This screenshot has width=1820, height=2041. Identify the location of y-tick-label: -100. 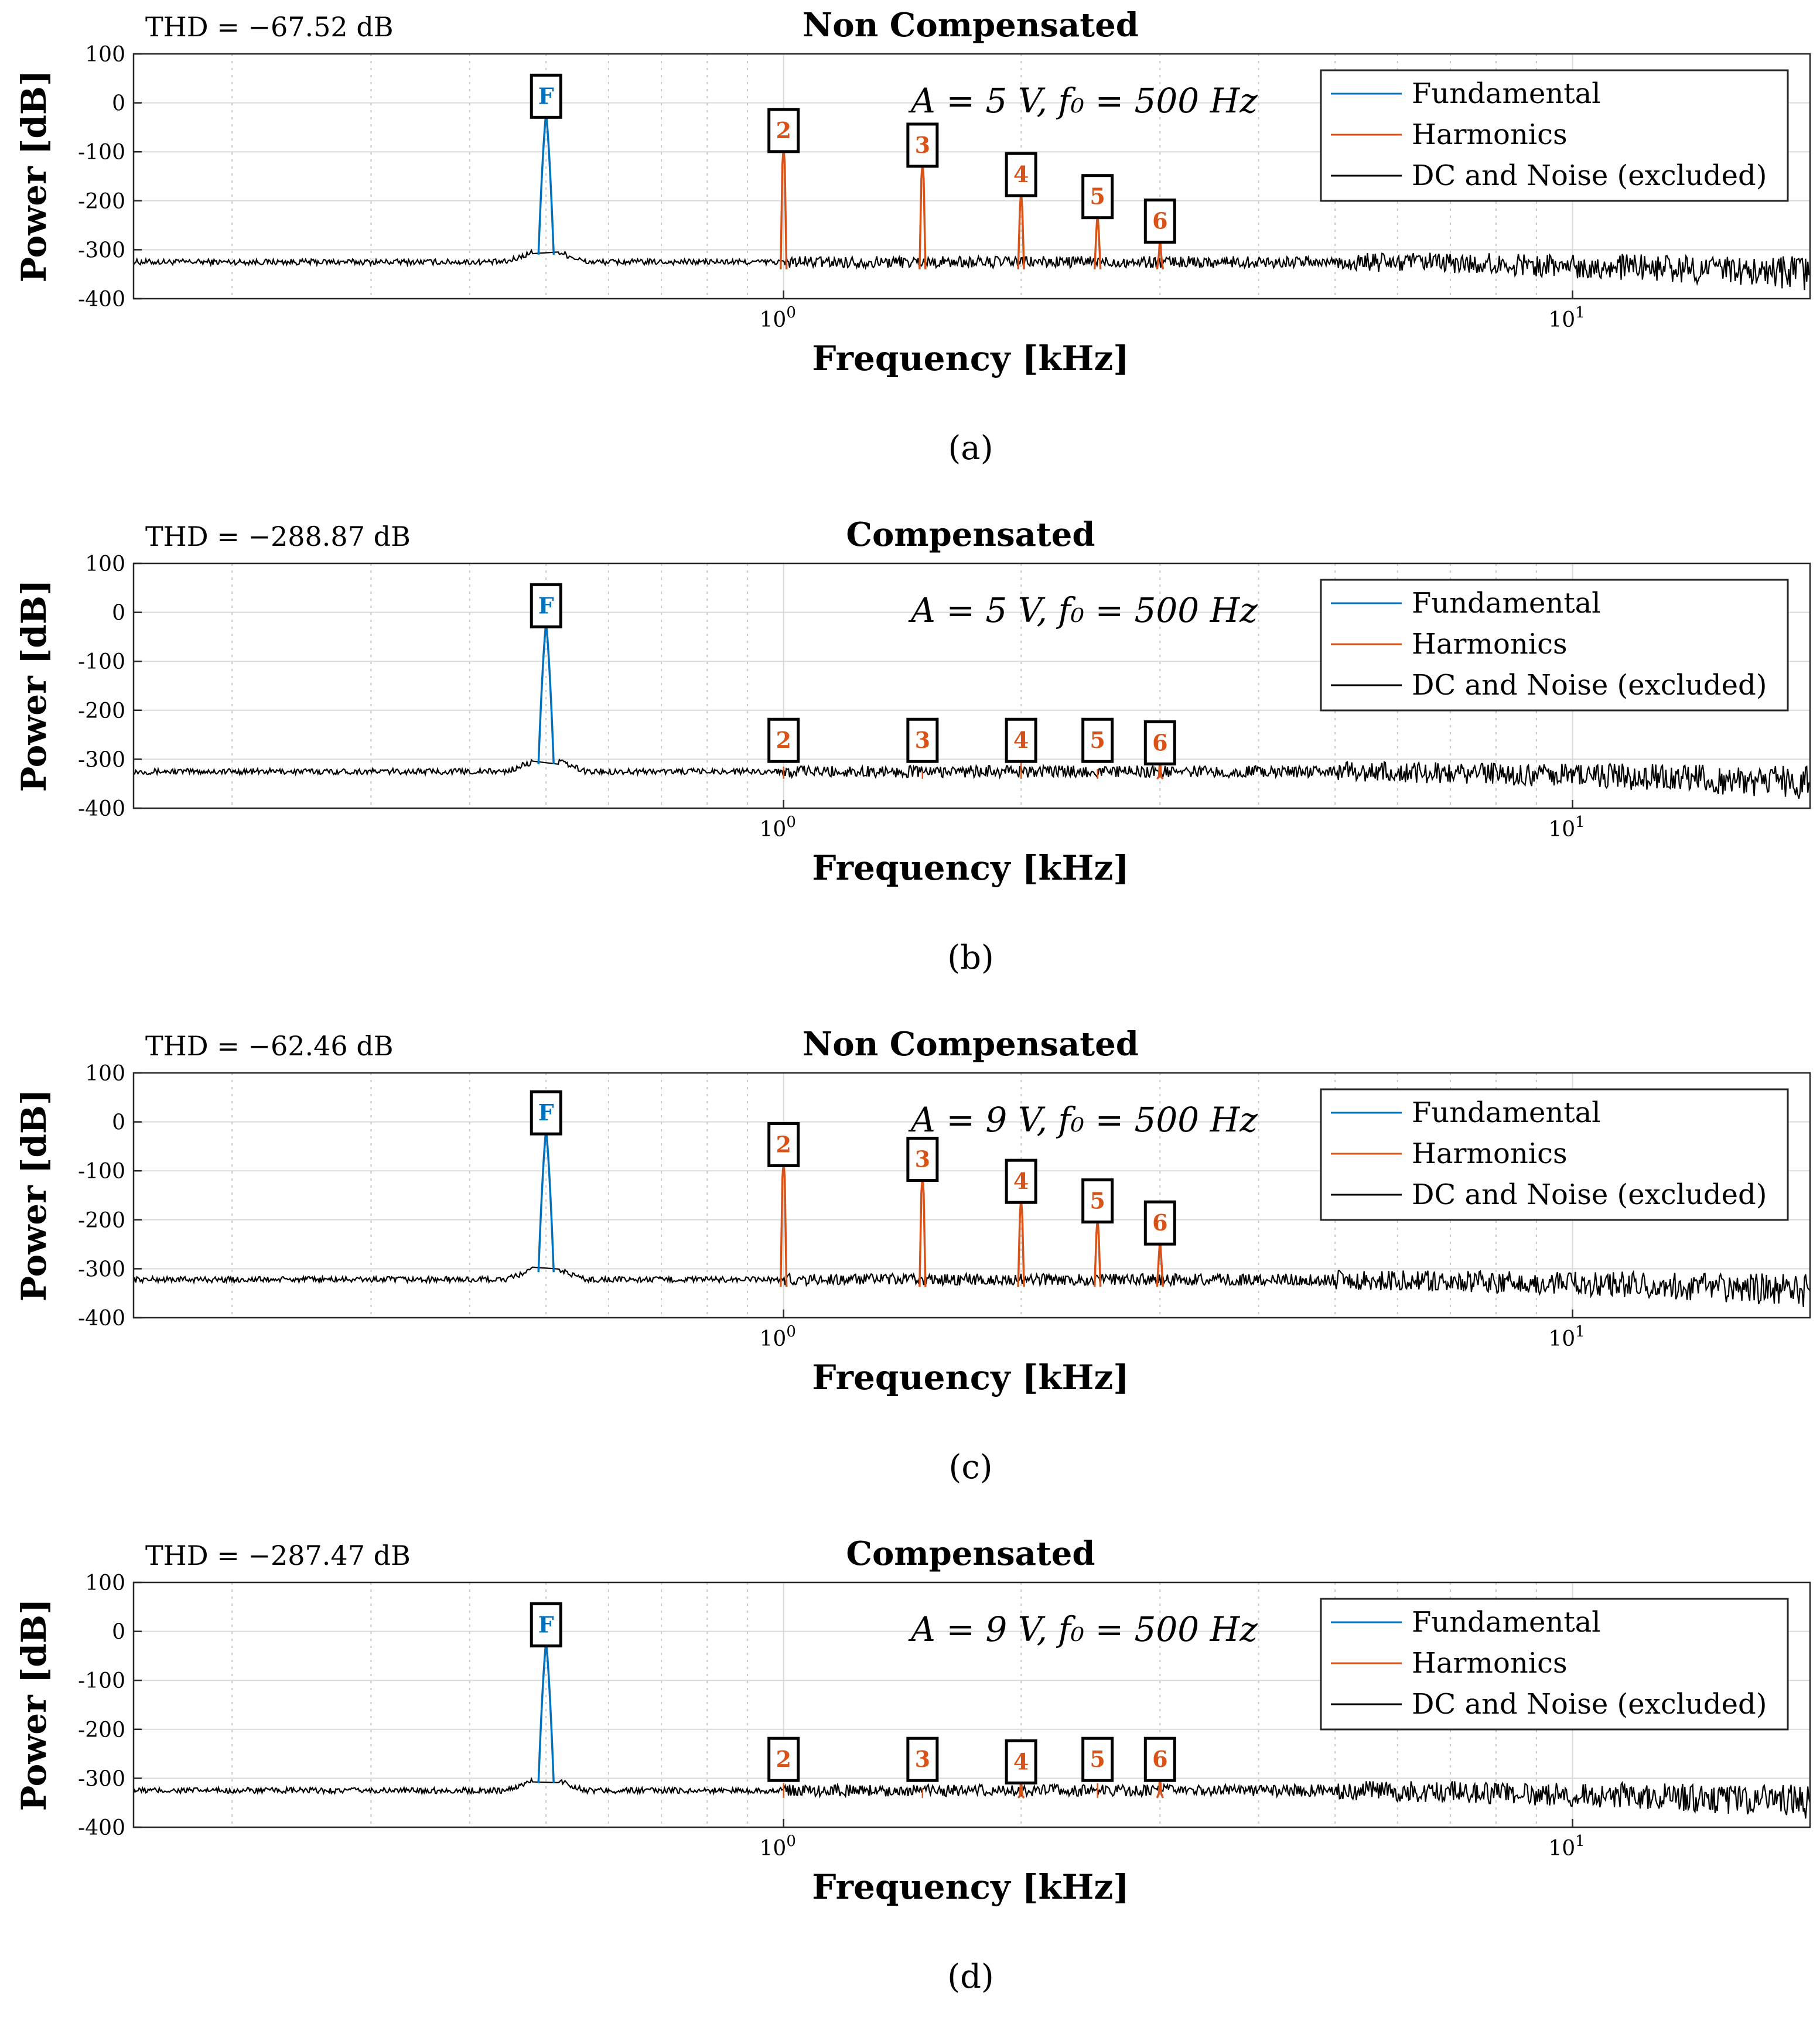
(101, 1172).